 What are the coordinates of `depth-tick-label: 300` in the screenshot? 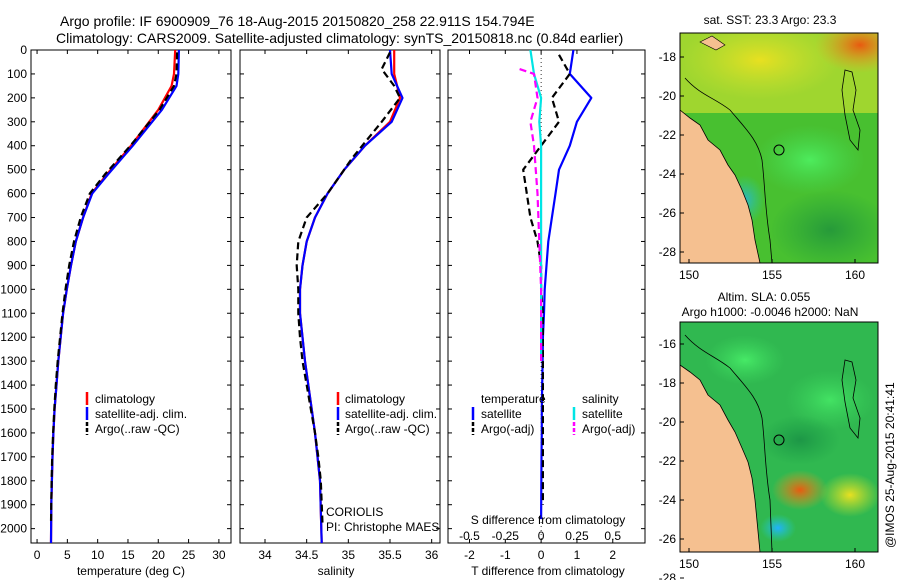 It's located at (17, 122).